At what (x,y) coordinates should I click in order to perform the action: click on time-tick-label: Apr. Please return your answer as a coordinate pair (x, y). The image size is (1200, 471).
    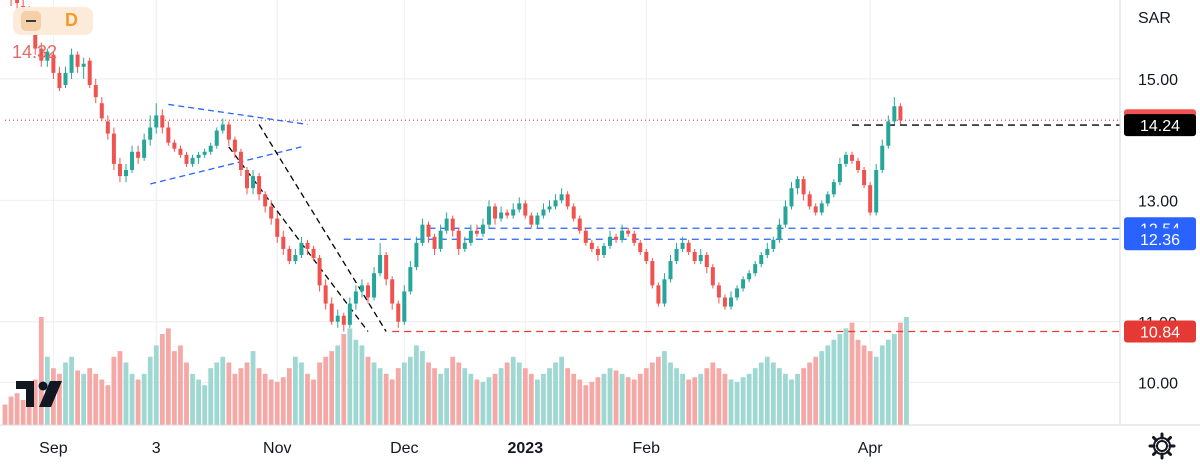
    Looking at the image, I should click on (871, 448).